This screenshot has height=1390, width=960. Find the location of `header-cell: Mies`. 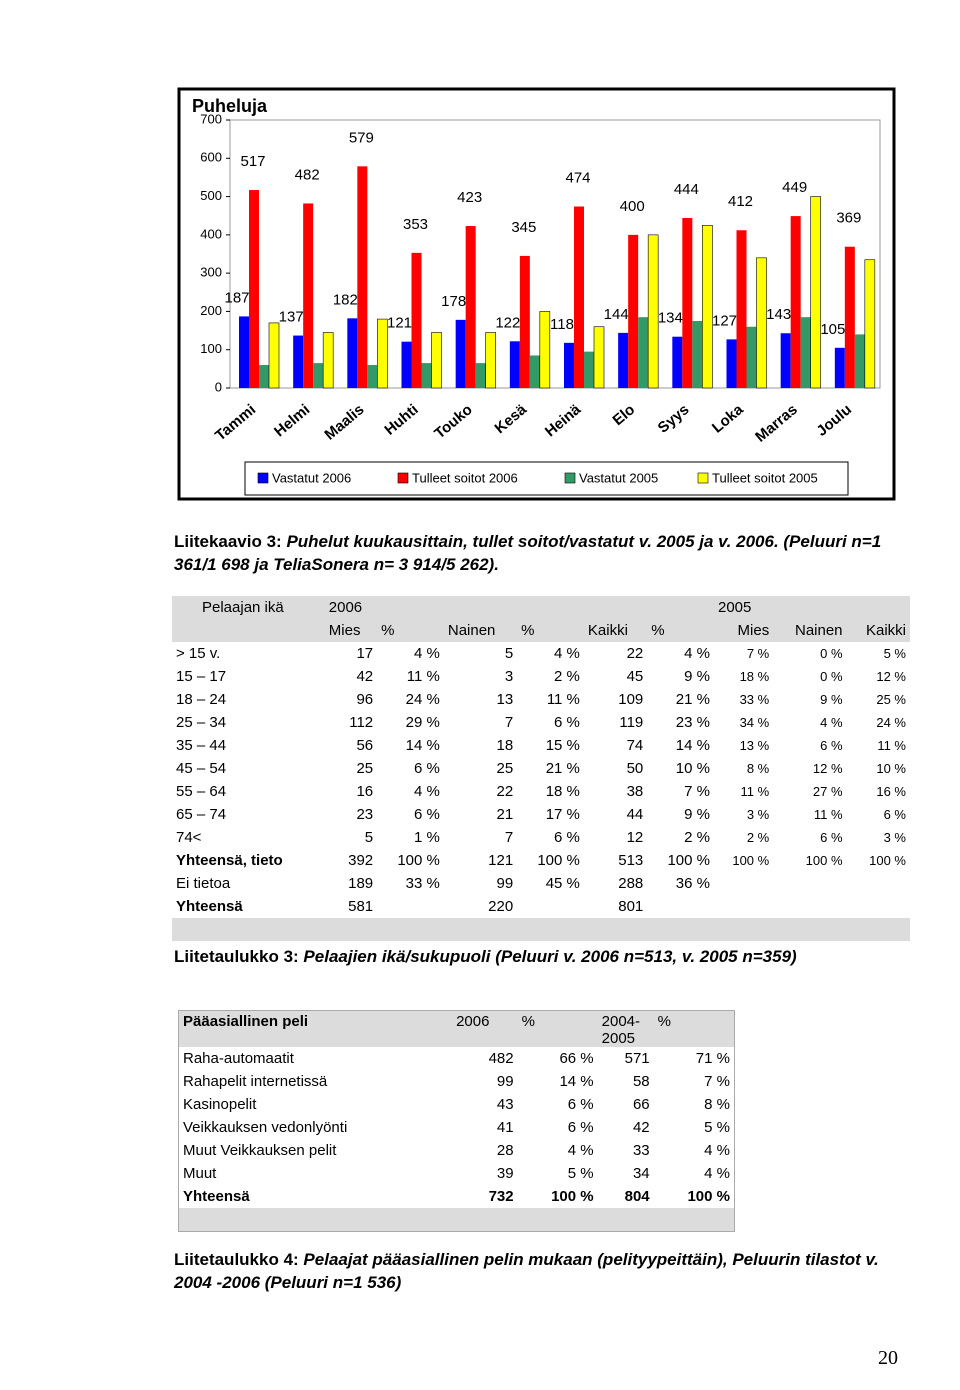

header-cell: Mies is located at coordinates (351, 630).